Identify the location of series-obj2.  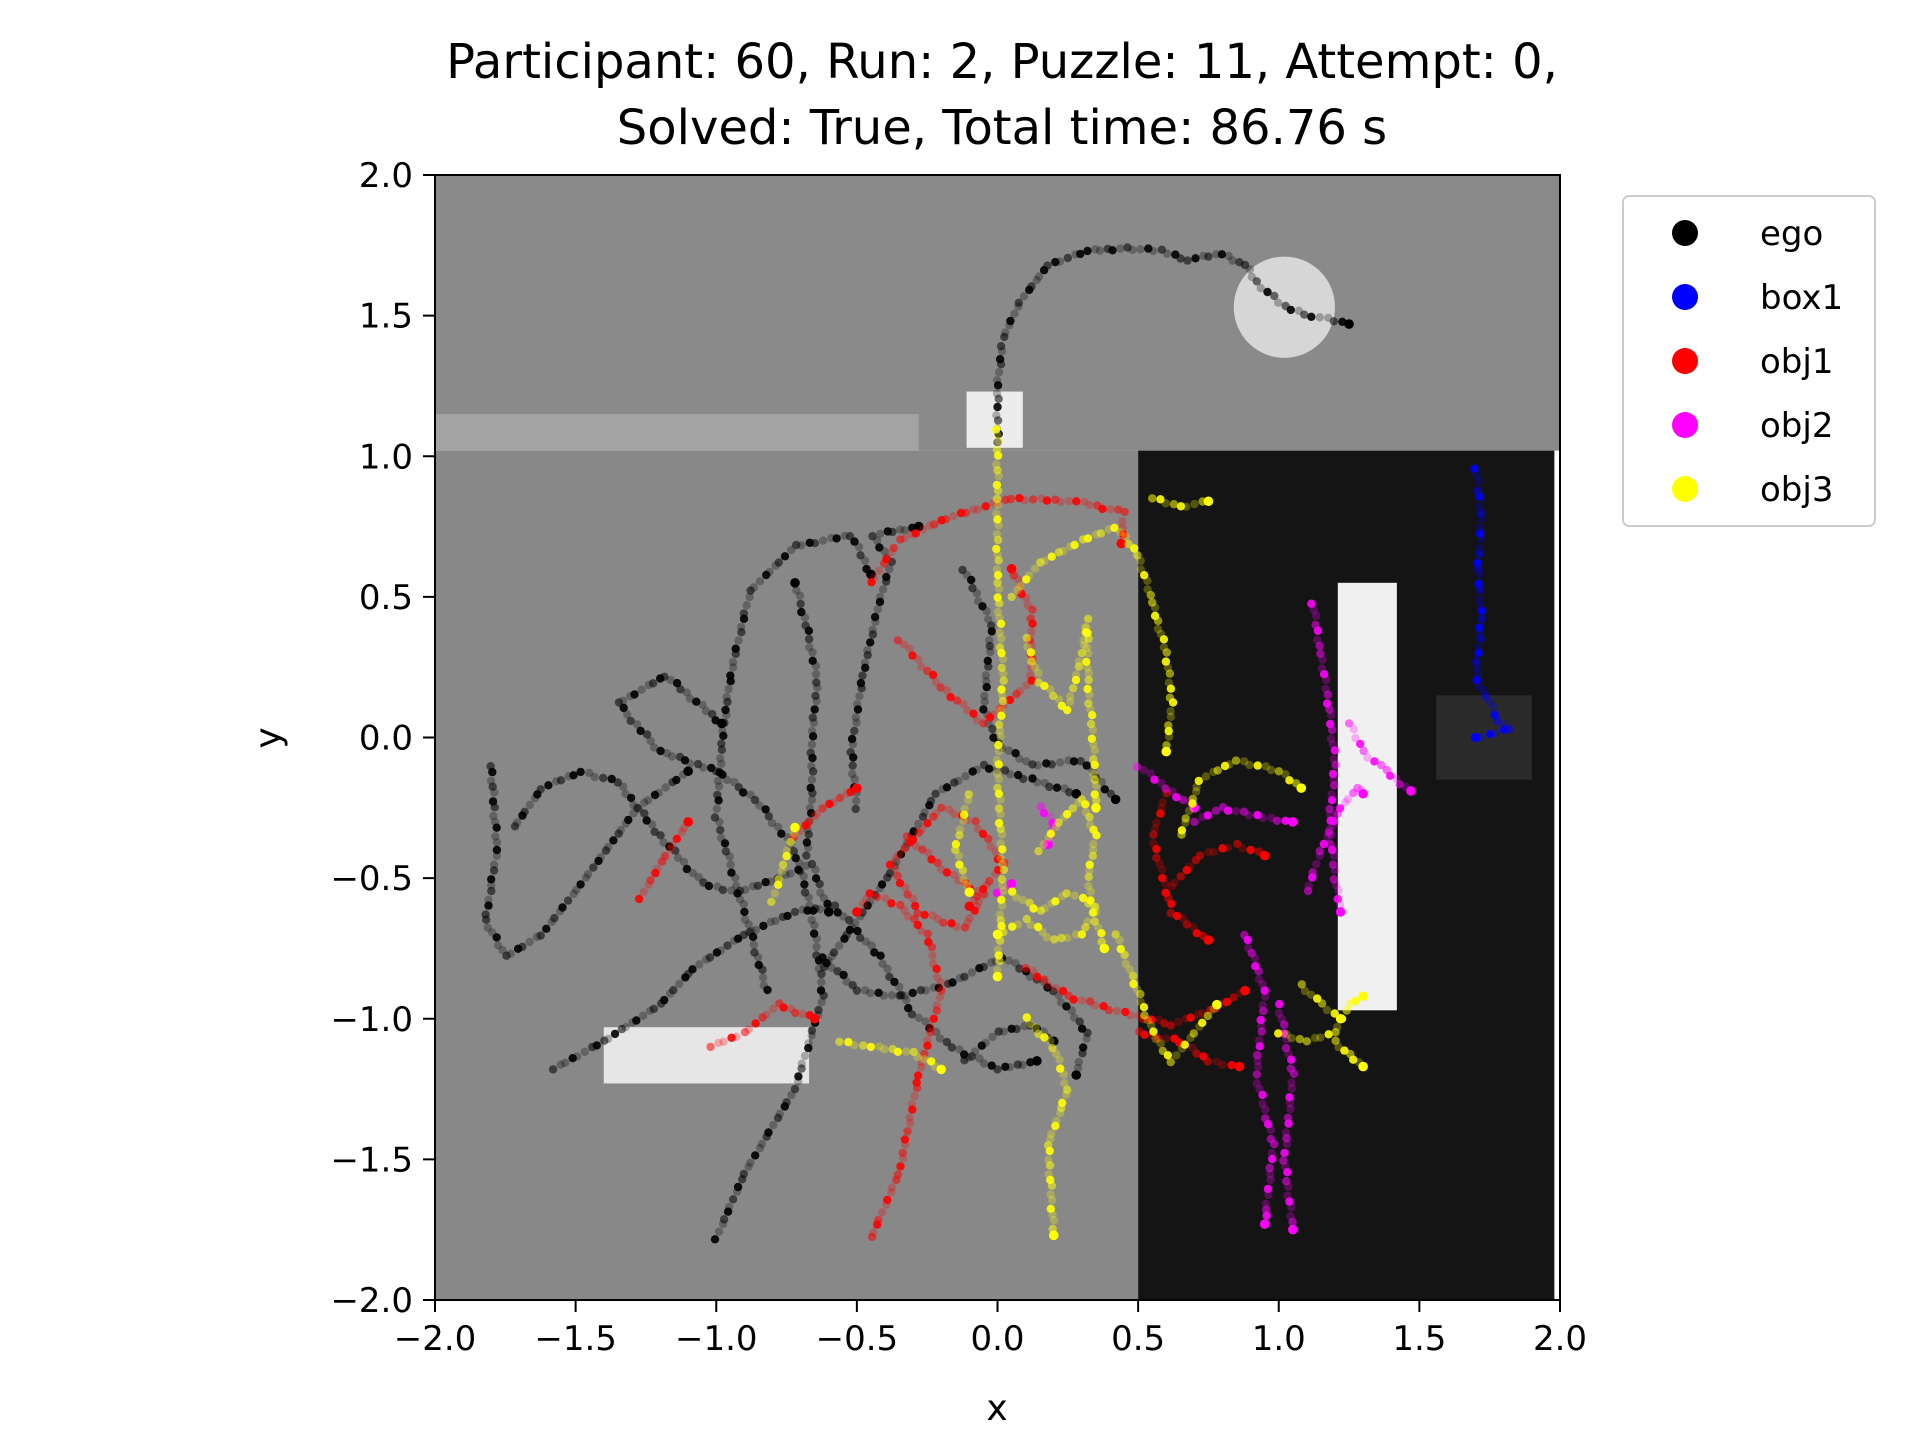
(1204, 917).